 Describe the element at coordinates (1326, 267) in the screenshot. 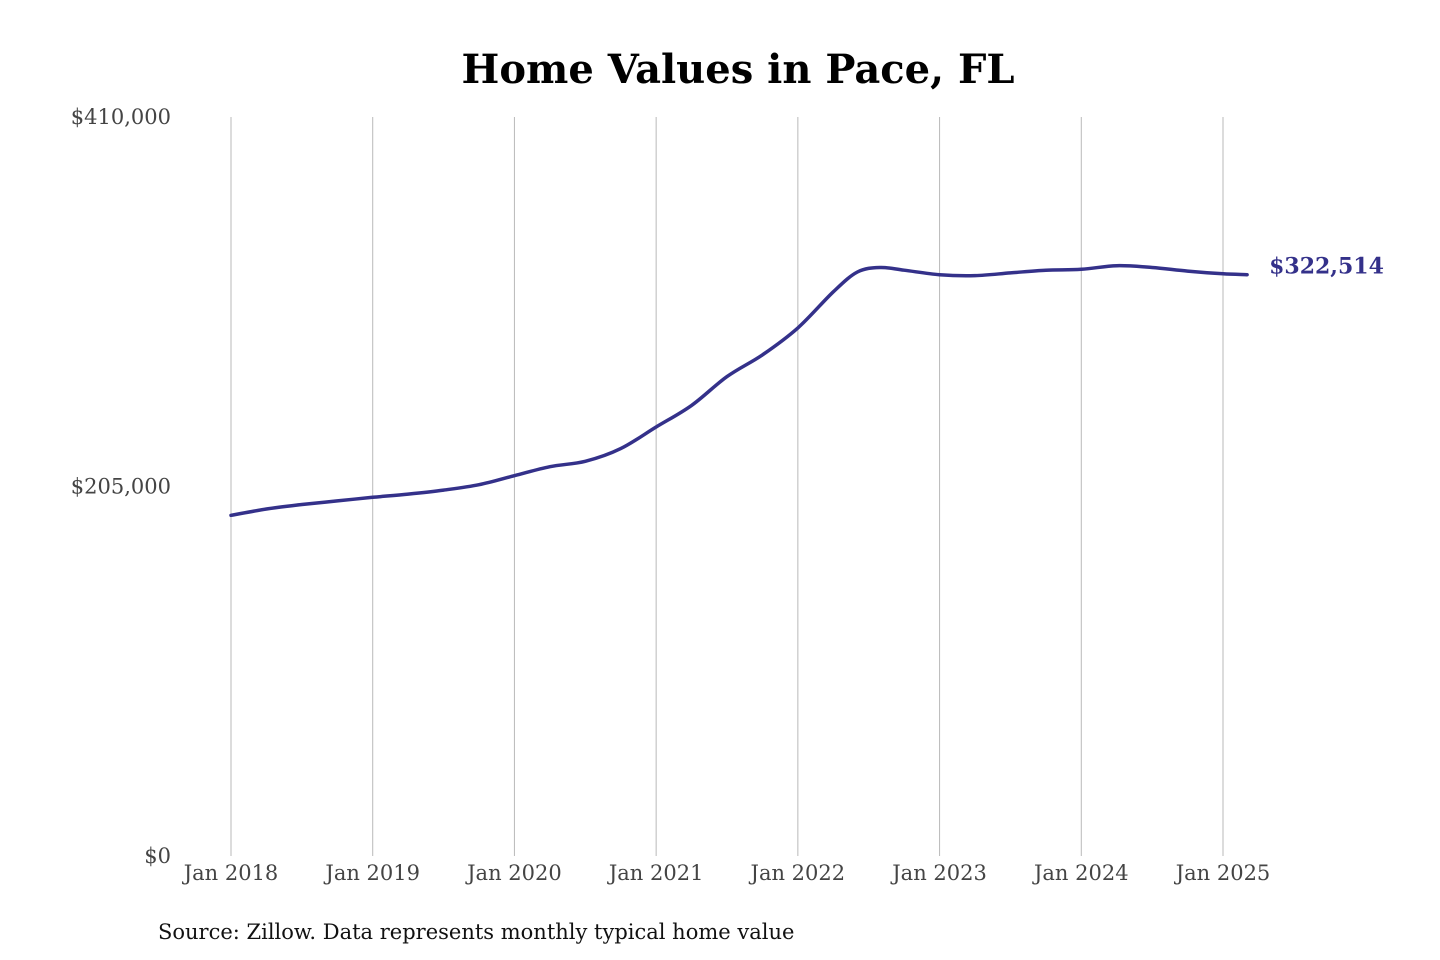

I see `latest-value-label: $322,514` at that location.